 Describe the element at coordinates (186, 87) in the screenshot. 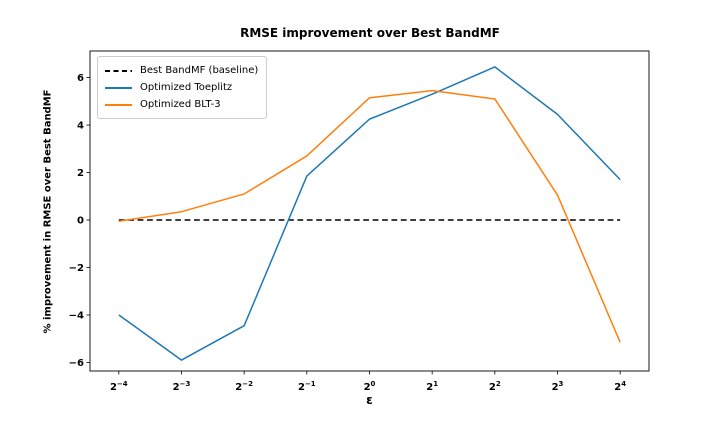

I see `legend-label-toeplitz: Optimized Toeplitz` at that location.